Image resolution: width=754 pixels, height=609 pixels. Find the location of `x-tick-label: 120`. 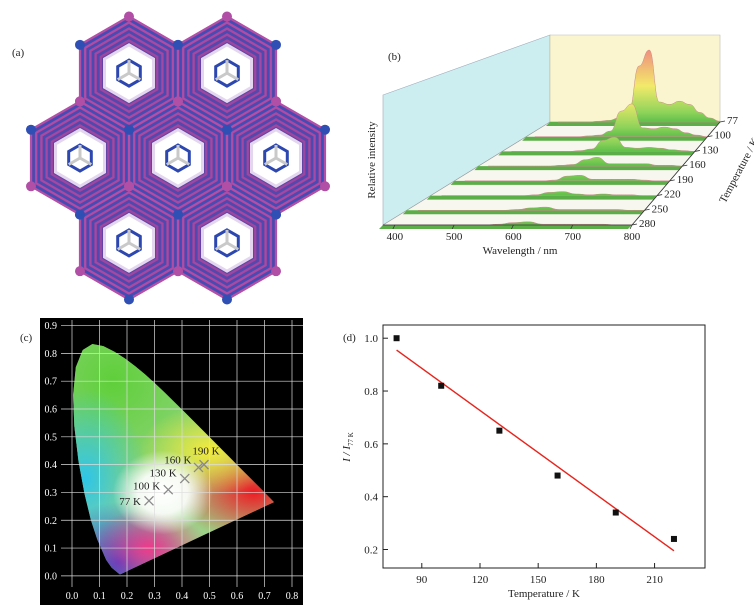

x-tick-label: 120 is located at coordinates (480, 580).